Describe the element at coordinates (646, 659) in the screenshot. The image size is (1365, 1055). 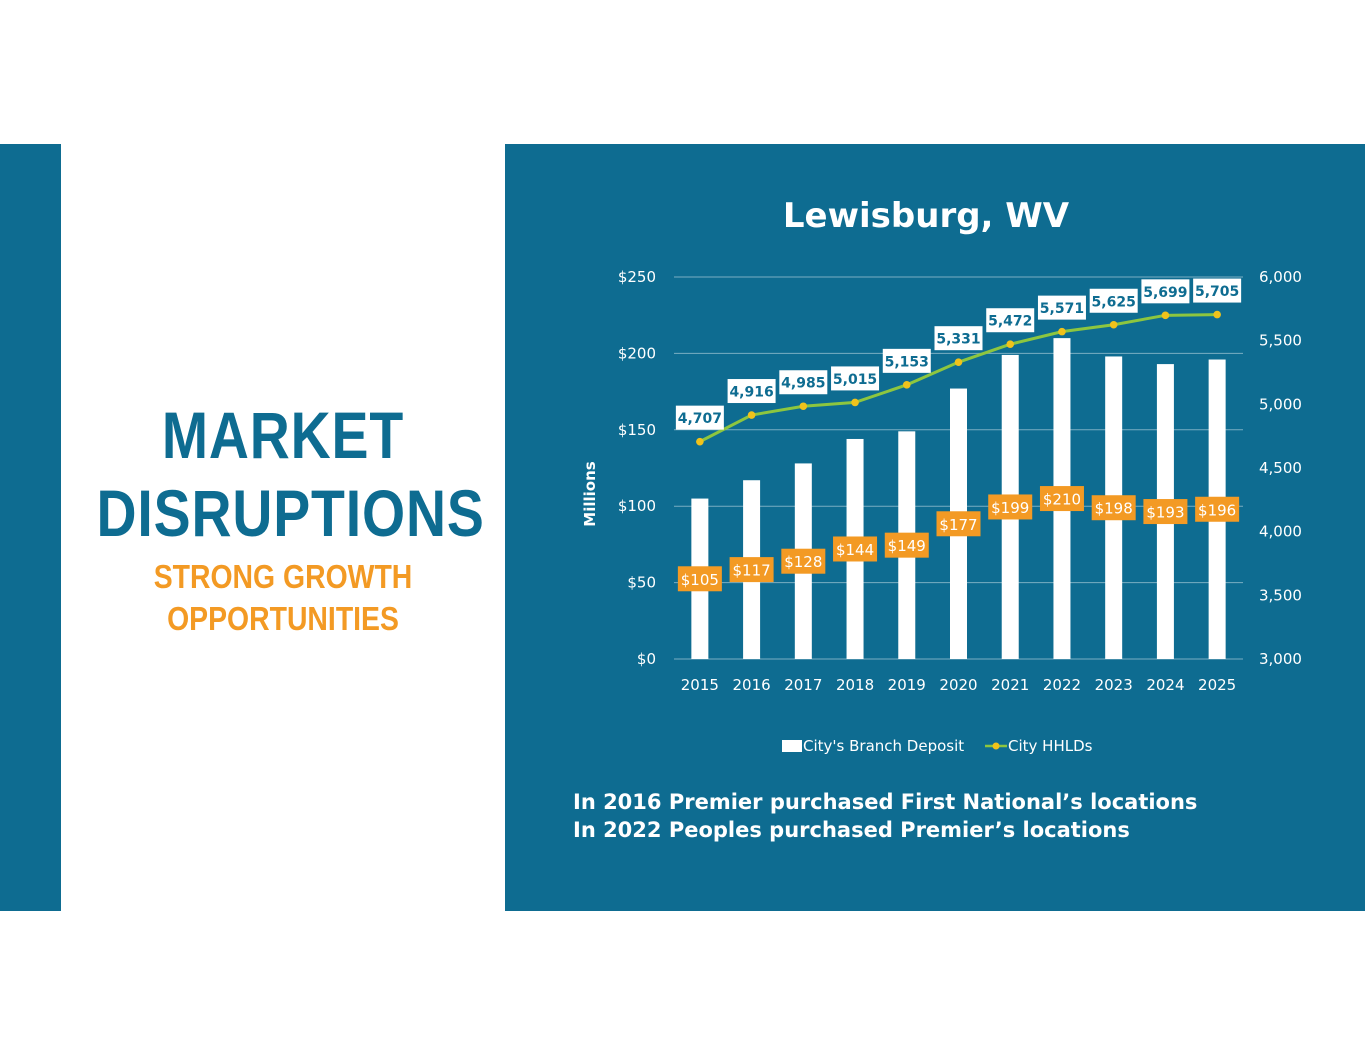
I see `y-tick-label: $0` at that location.